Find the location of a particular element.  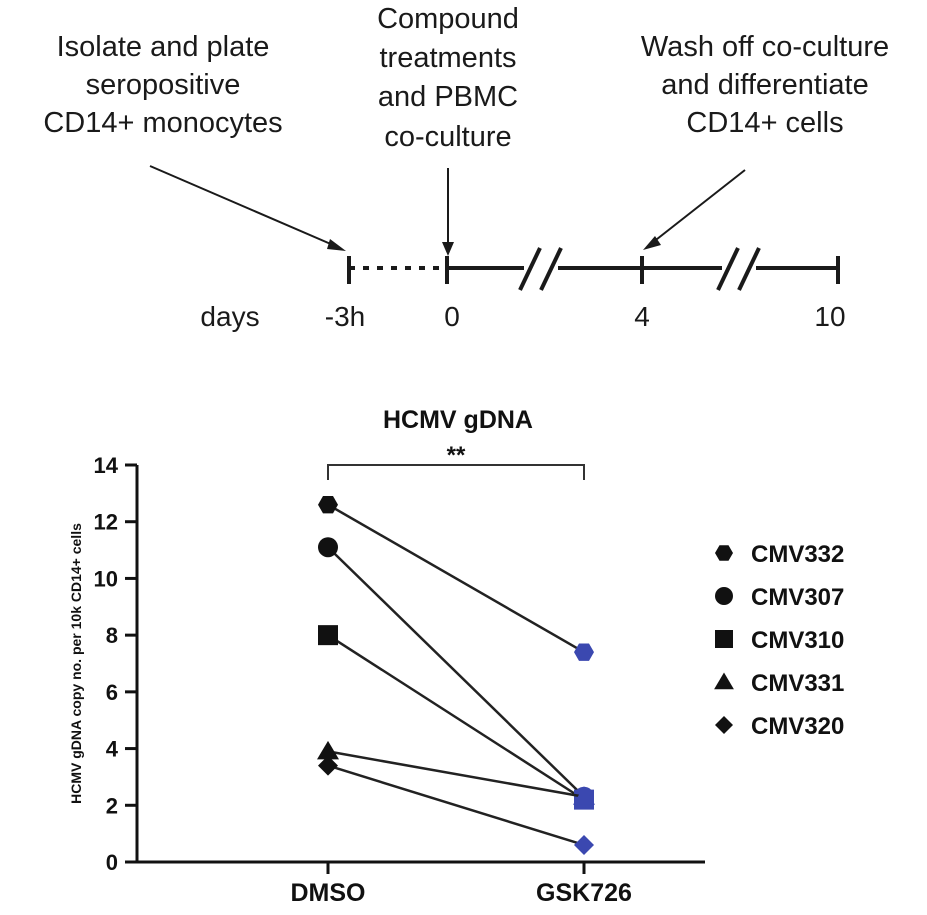

significance-bracket: ** is located at coordinates (456, 461).